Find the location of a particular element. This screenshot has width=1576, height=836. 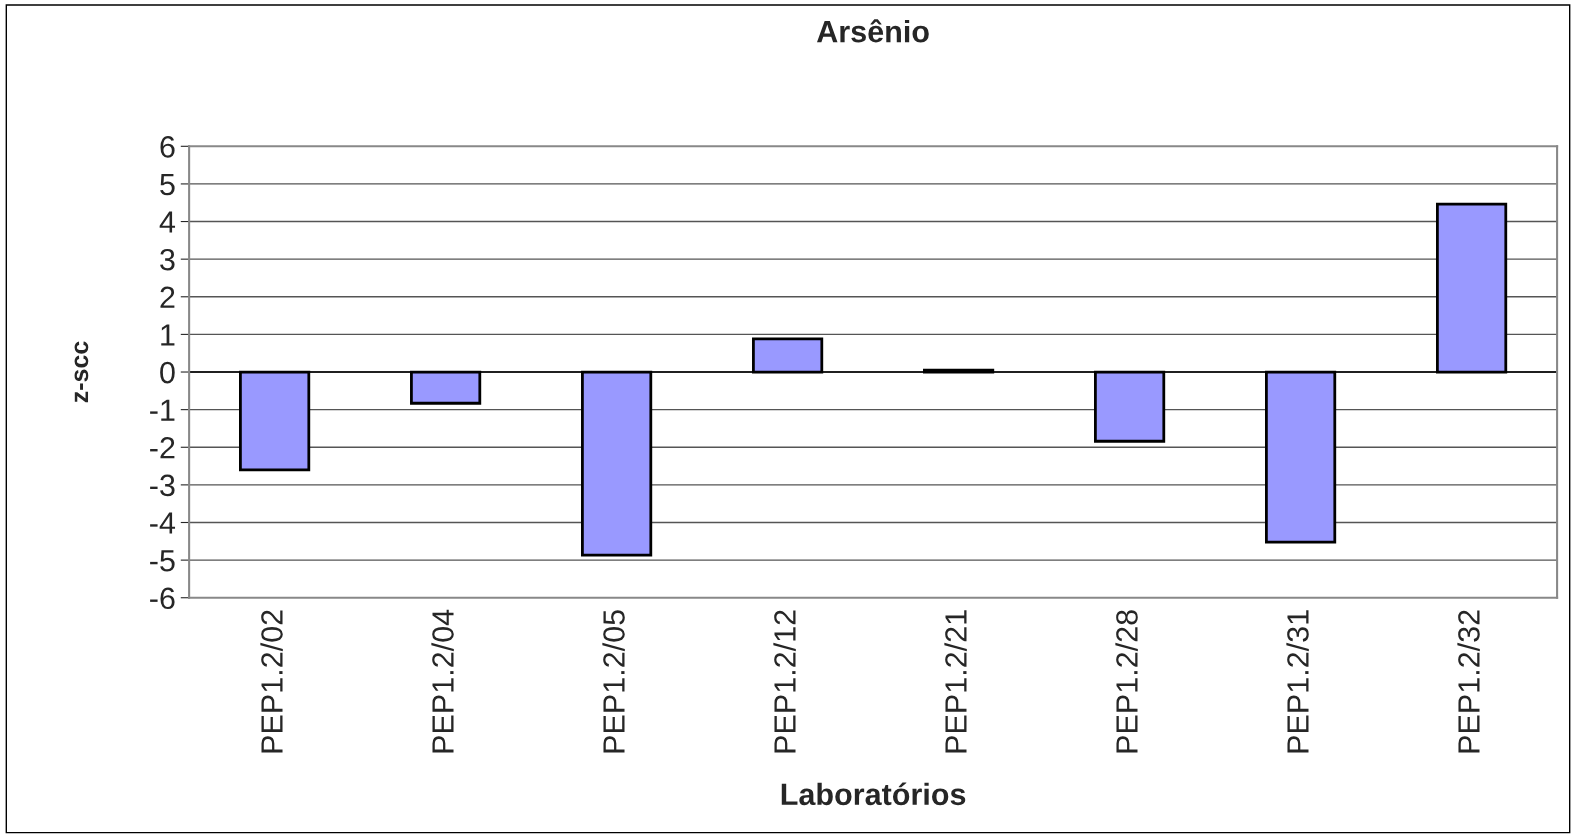

x-tick-label: PEP1.2/28 is located at coordinates (1126, 681).